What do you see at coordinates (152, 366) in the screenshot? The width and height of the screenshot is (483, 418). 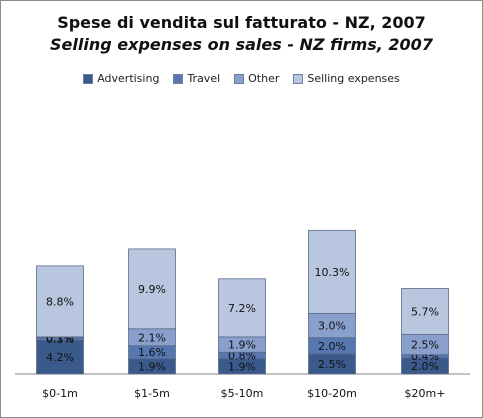 I see `data-label-advertising--1-5m: 1.9%` at bounding box center [152, 366].